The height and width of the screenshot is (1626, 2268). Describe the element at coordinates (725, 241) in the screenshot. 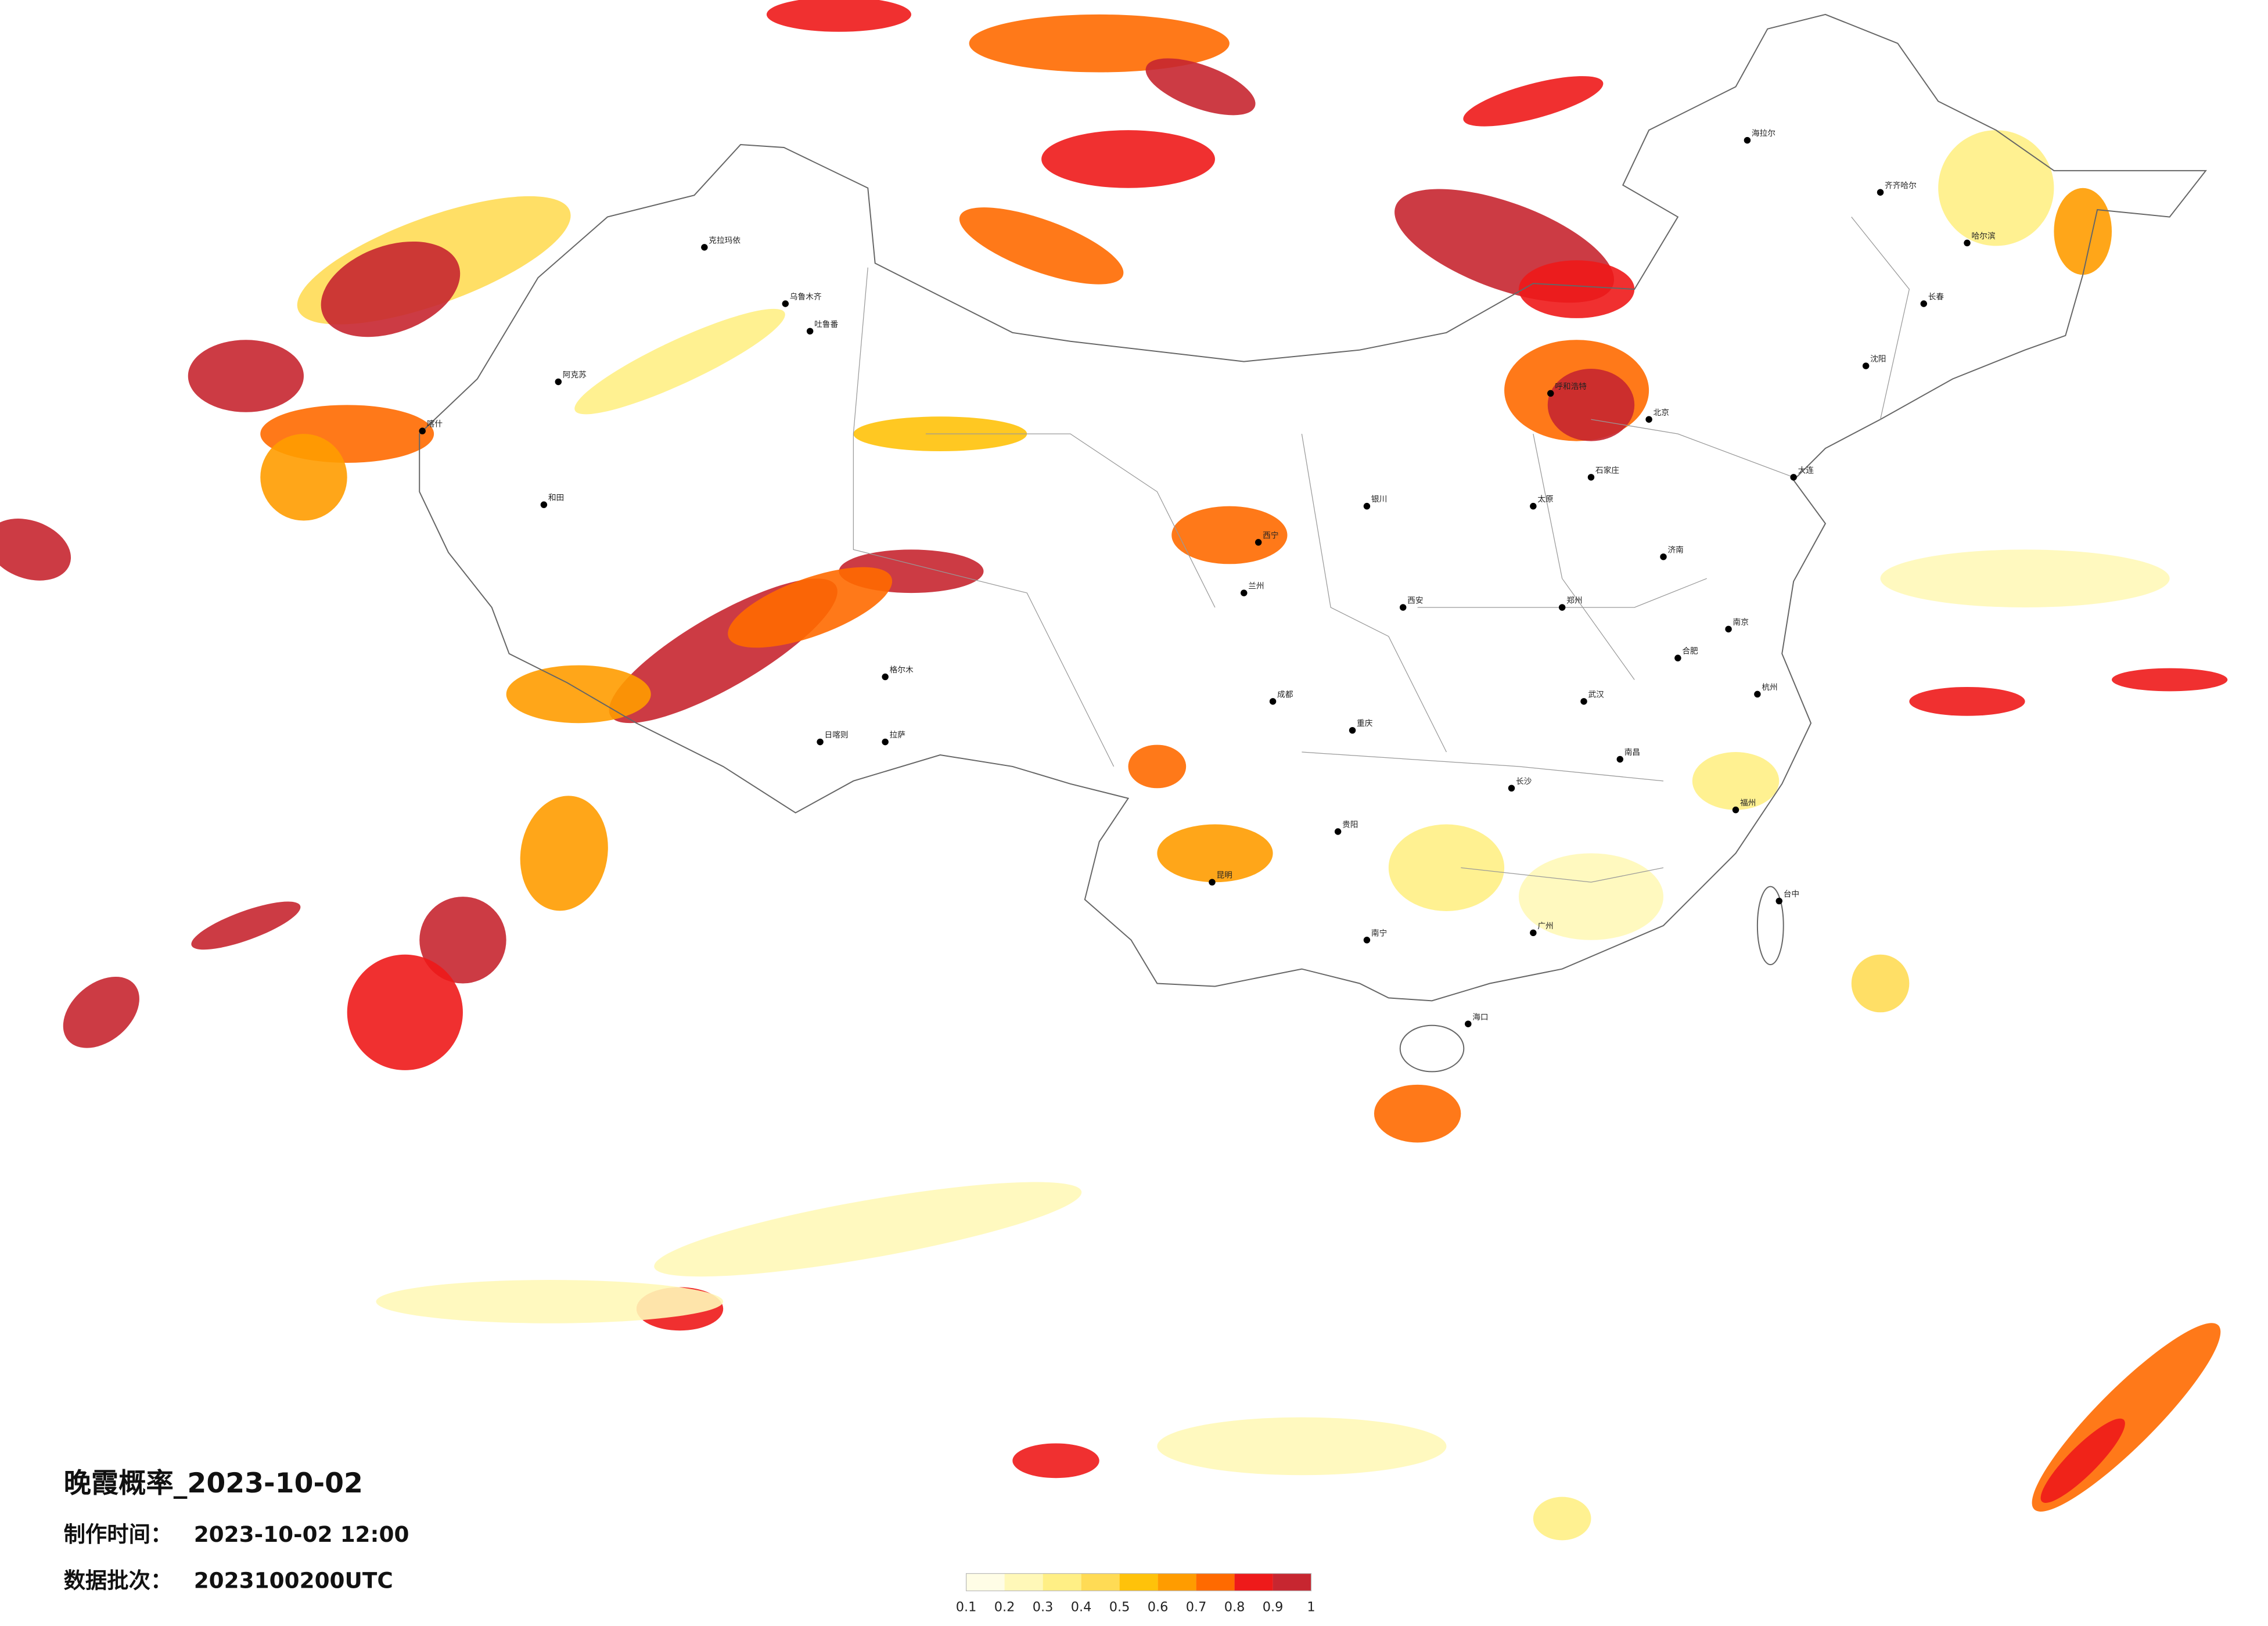

I see `city-label: 克拉玛依` at that location.